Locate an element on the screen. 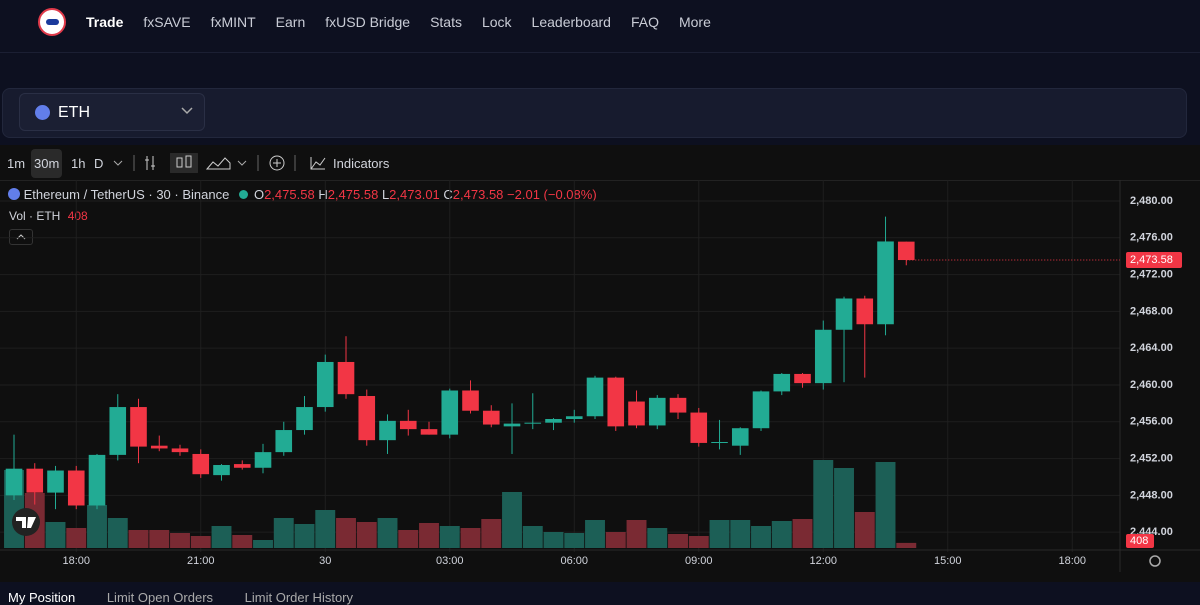 The height and width of the screenshot is (605, 1200). volume-value: 408 is located at coordinates (77, 216).